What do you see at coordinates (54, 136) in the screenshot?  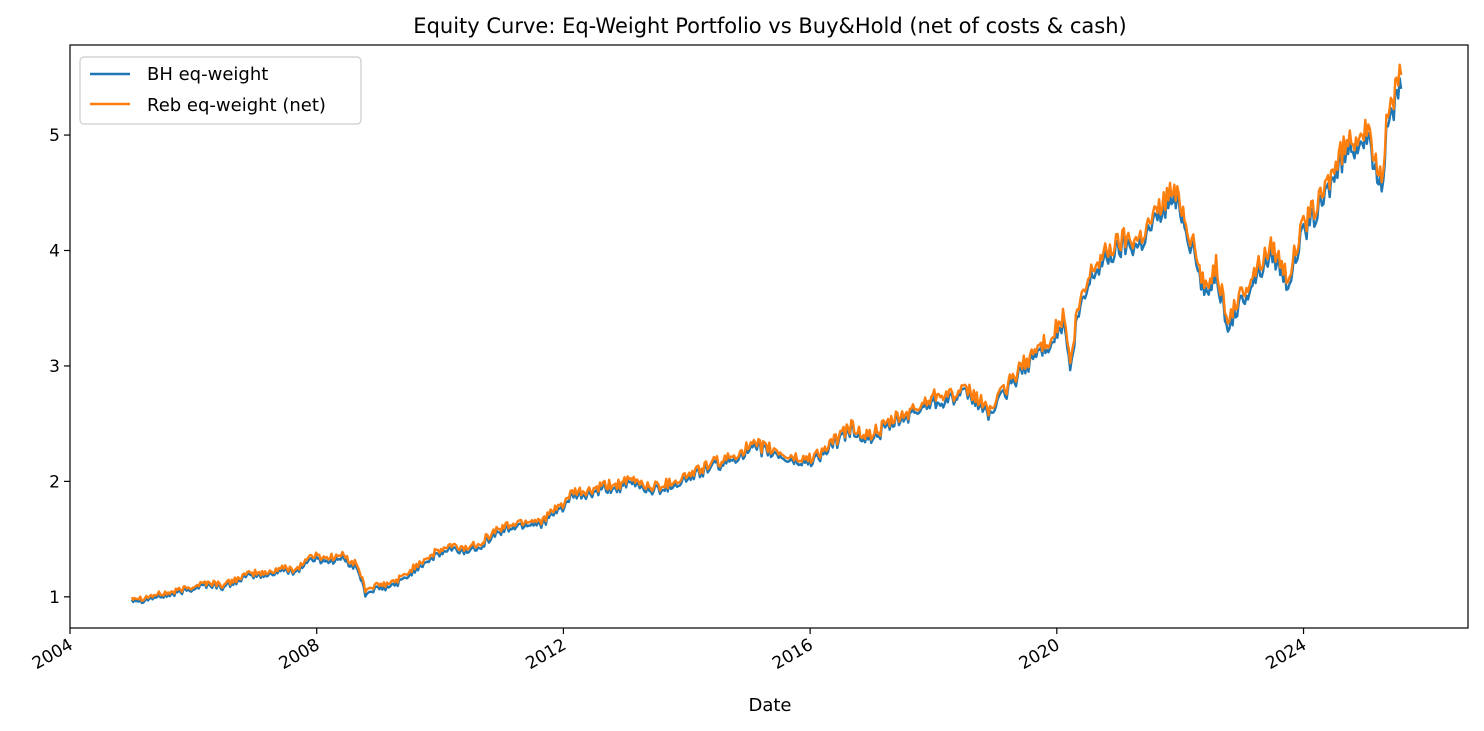 I see `y-tick-label-5: 5` at bounding box center [54, 136].